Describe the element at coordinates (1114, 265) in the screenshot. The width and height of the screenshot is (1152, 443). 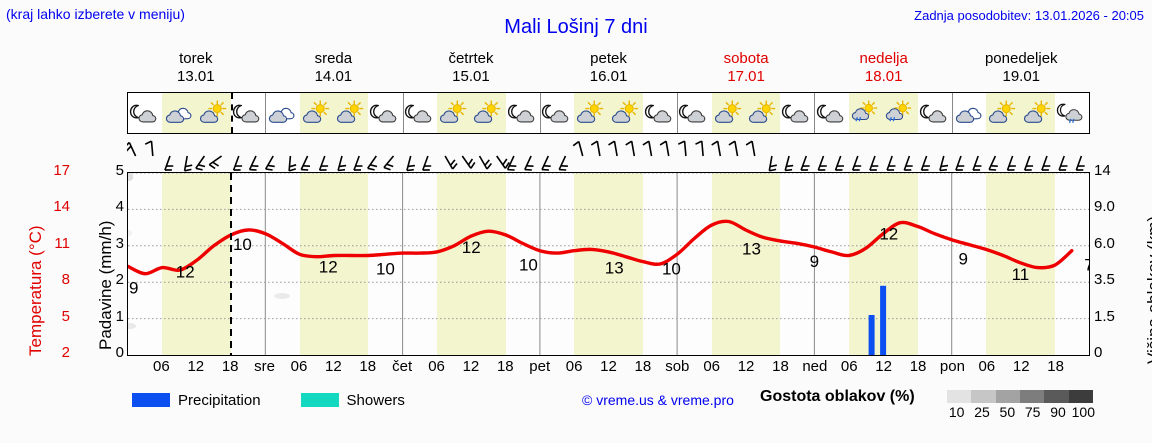
I see `cloud-height-tick-labels: 14 9.0 6.0 3.5 1.5 0` at that location.